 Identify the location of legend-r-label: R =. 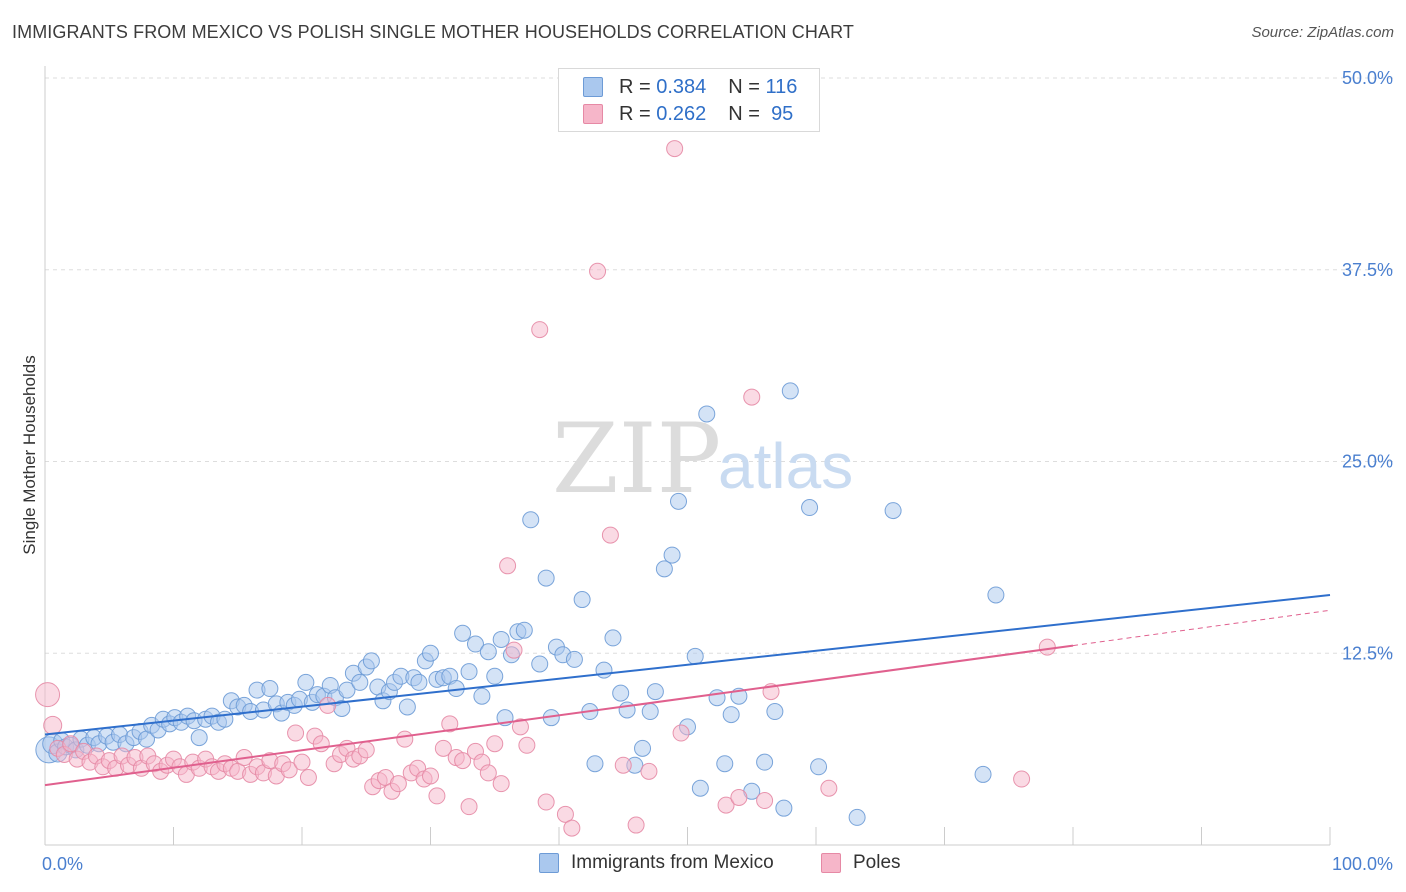
(635, 113).